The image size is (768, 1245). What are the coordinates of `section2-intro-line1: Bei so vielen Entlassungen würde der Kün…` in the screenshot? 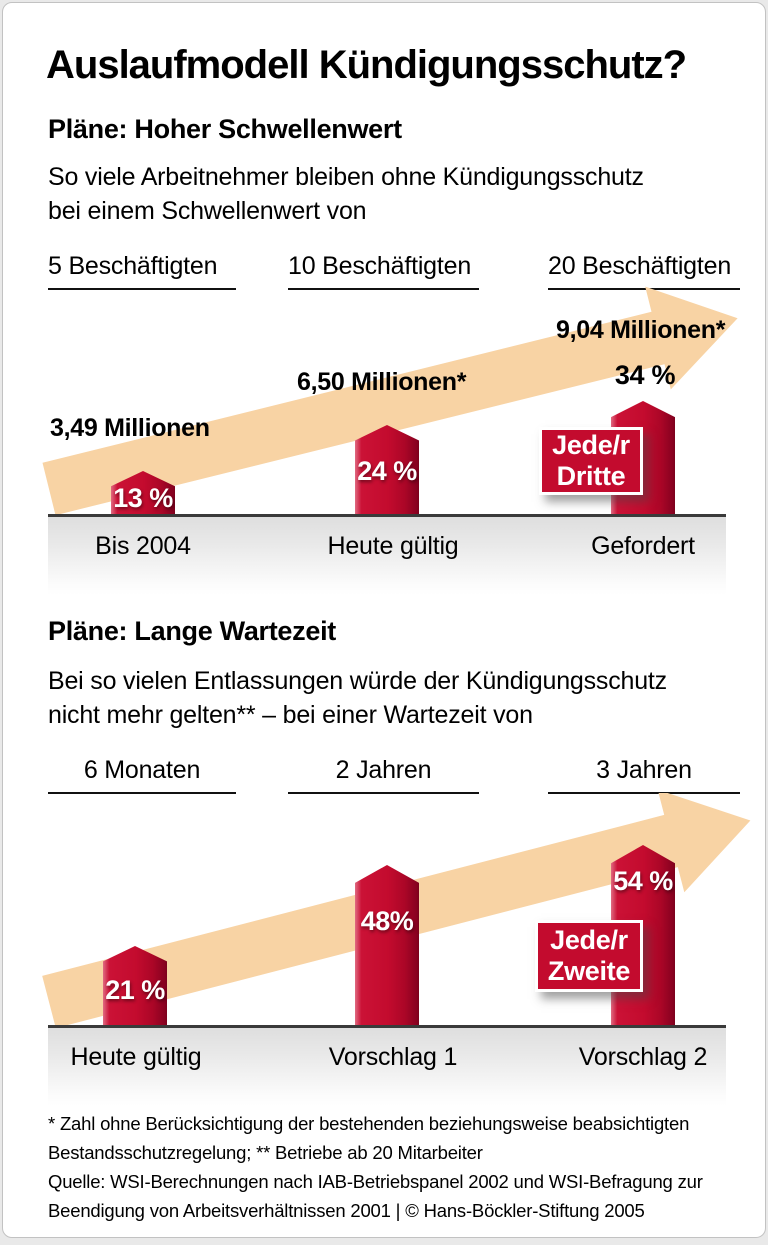 It's located at (357, 681).